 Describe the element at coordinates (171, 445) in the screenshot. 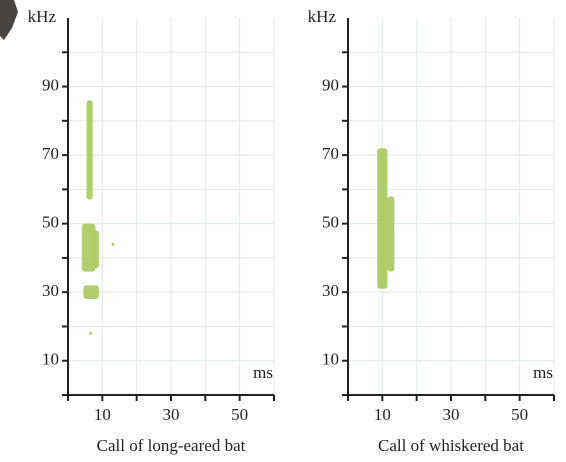

I see `chart-title: Call of long-eared bat` at that location.